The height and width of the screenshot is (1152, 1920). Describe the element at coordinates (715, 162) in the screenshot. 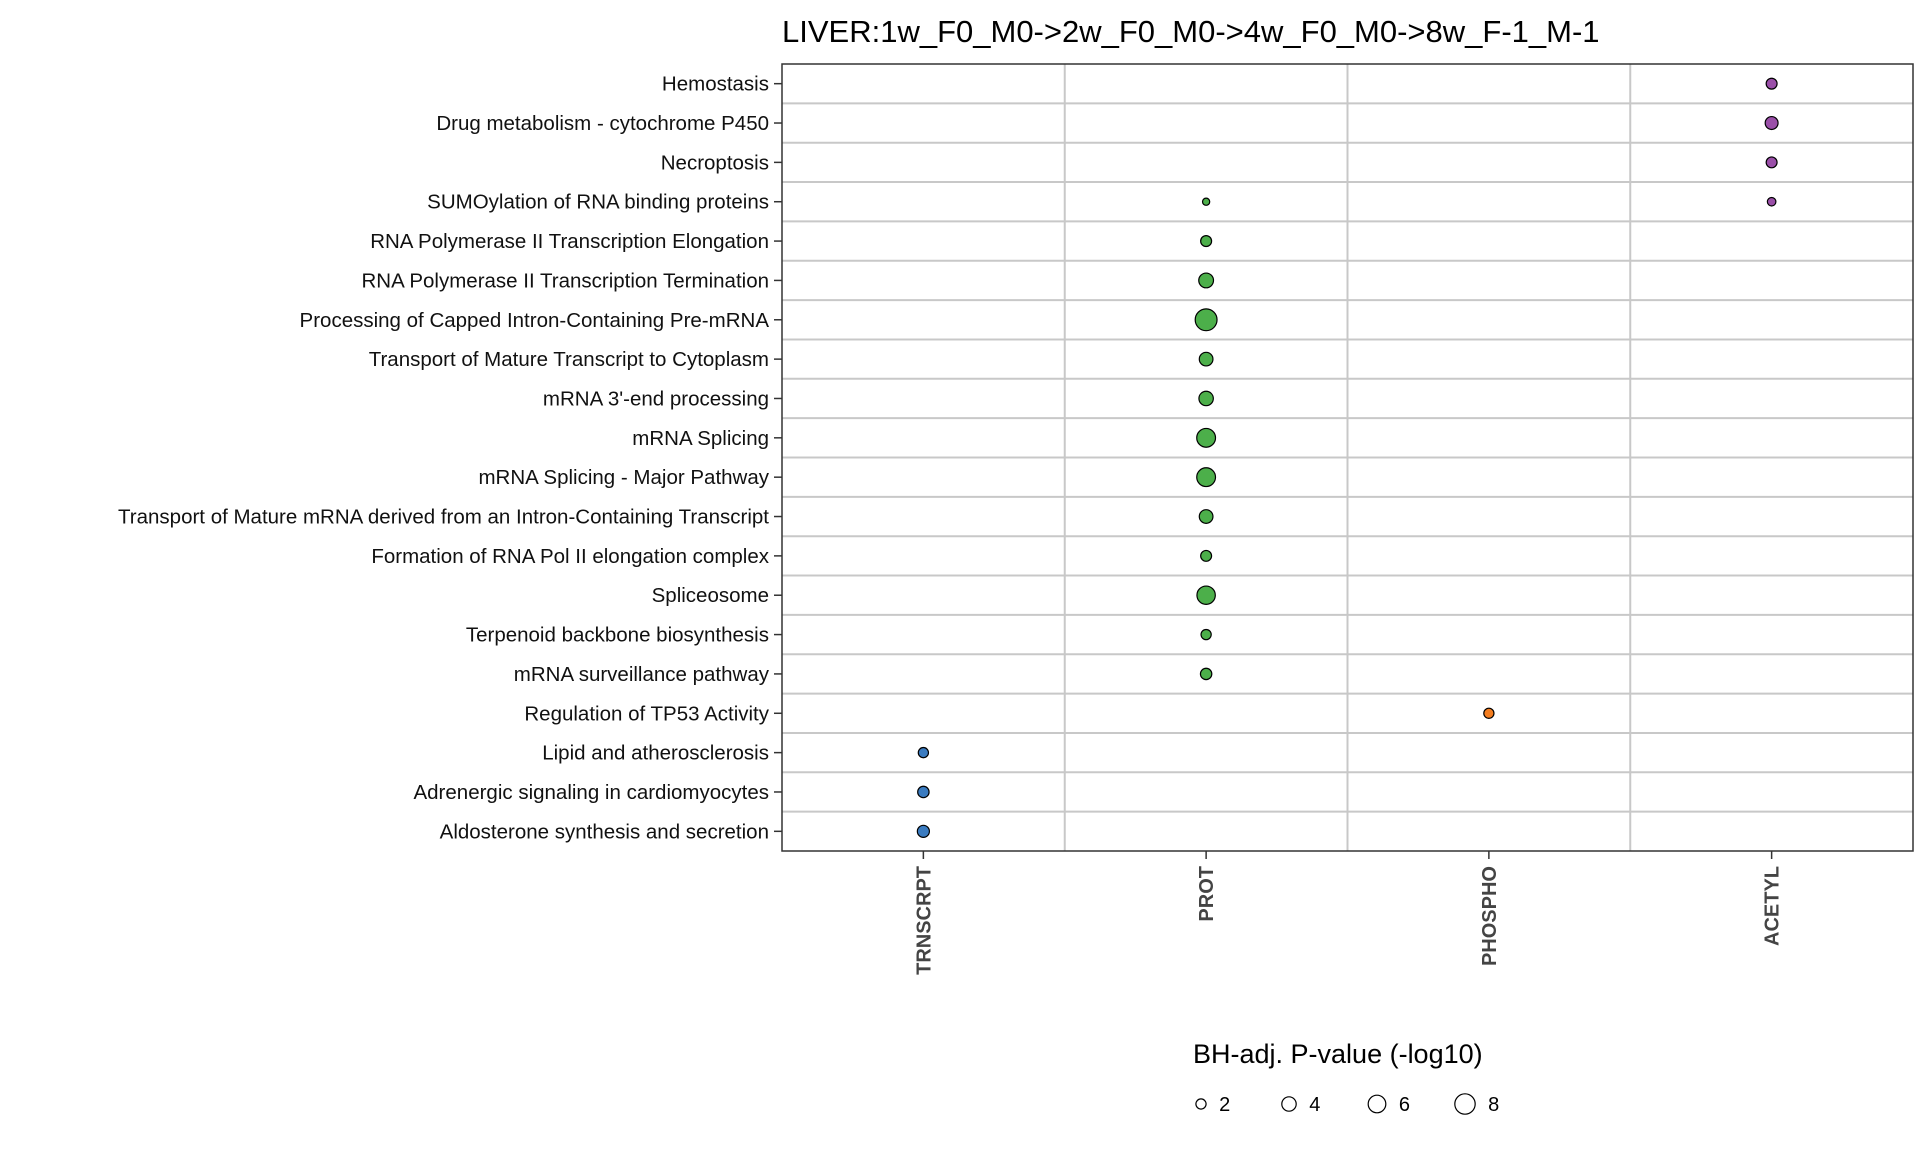

I see `y-tick-label: Necroptosis` at that location.